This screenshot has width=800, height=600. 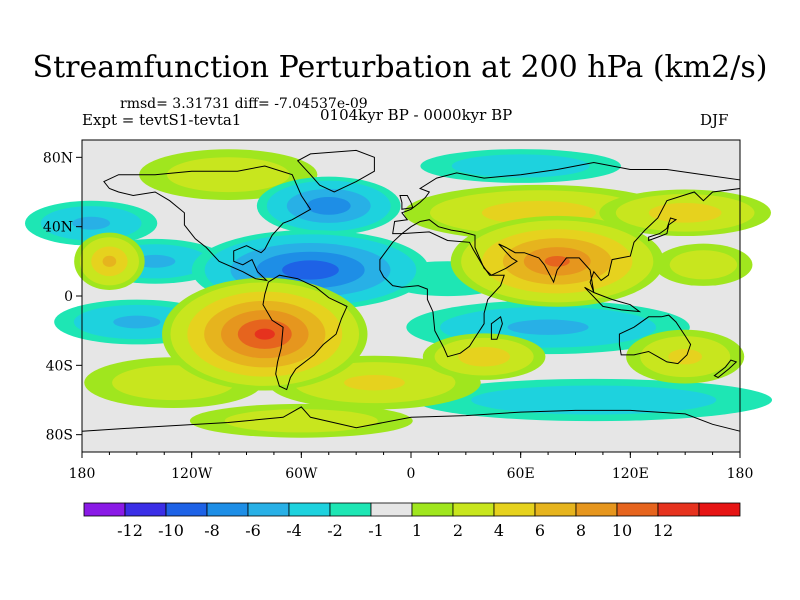 What do you see at coordinates (496, 327) in the screenshot?
I see `coastline-madagascar` at bounding box center [496, 327].